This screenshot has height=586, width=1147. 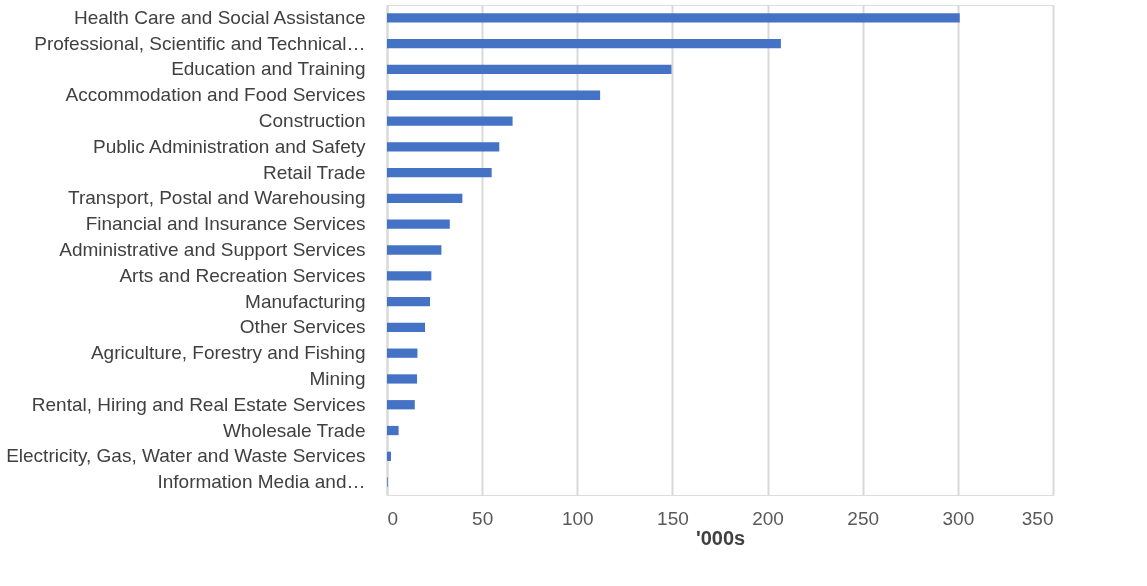 What do you see at coordinates (217, 198) in the screenshot?
I see `y-tick-label: Transport, Postal and Warehousing` at bounding box center [217, 198].